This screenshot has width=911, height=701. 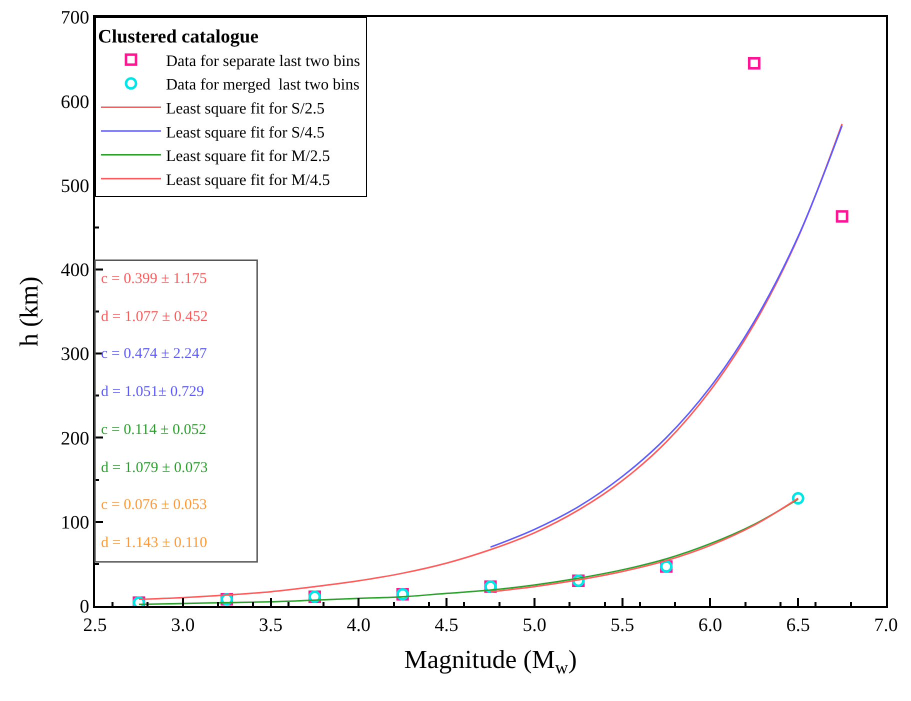 What do you see at coordinates (263, 85) in the screenshot?
I see `legend-label: Data for merged last two bins` at bounding box center [263, 85].